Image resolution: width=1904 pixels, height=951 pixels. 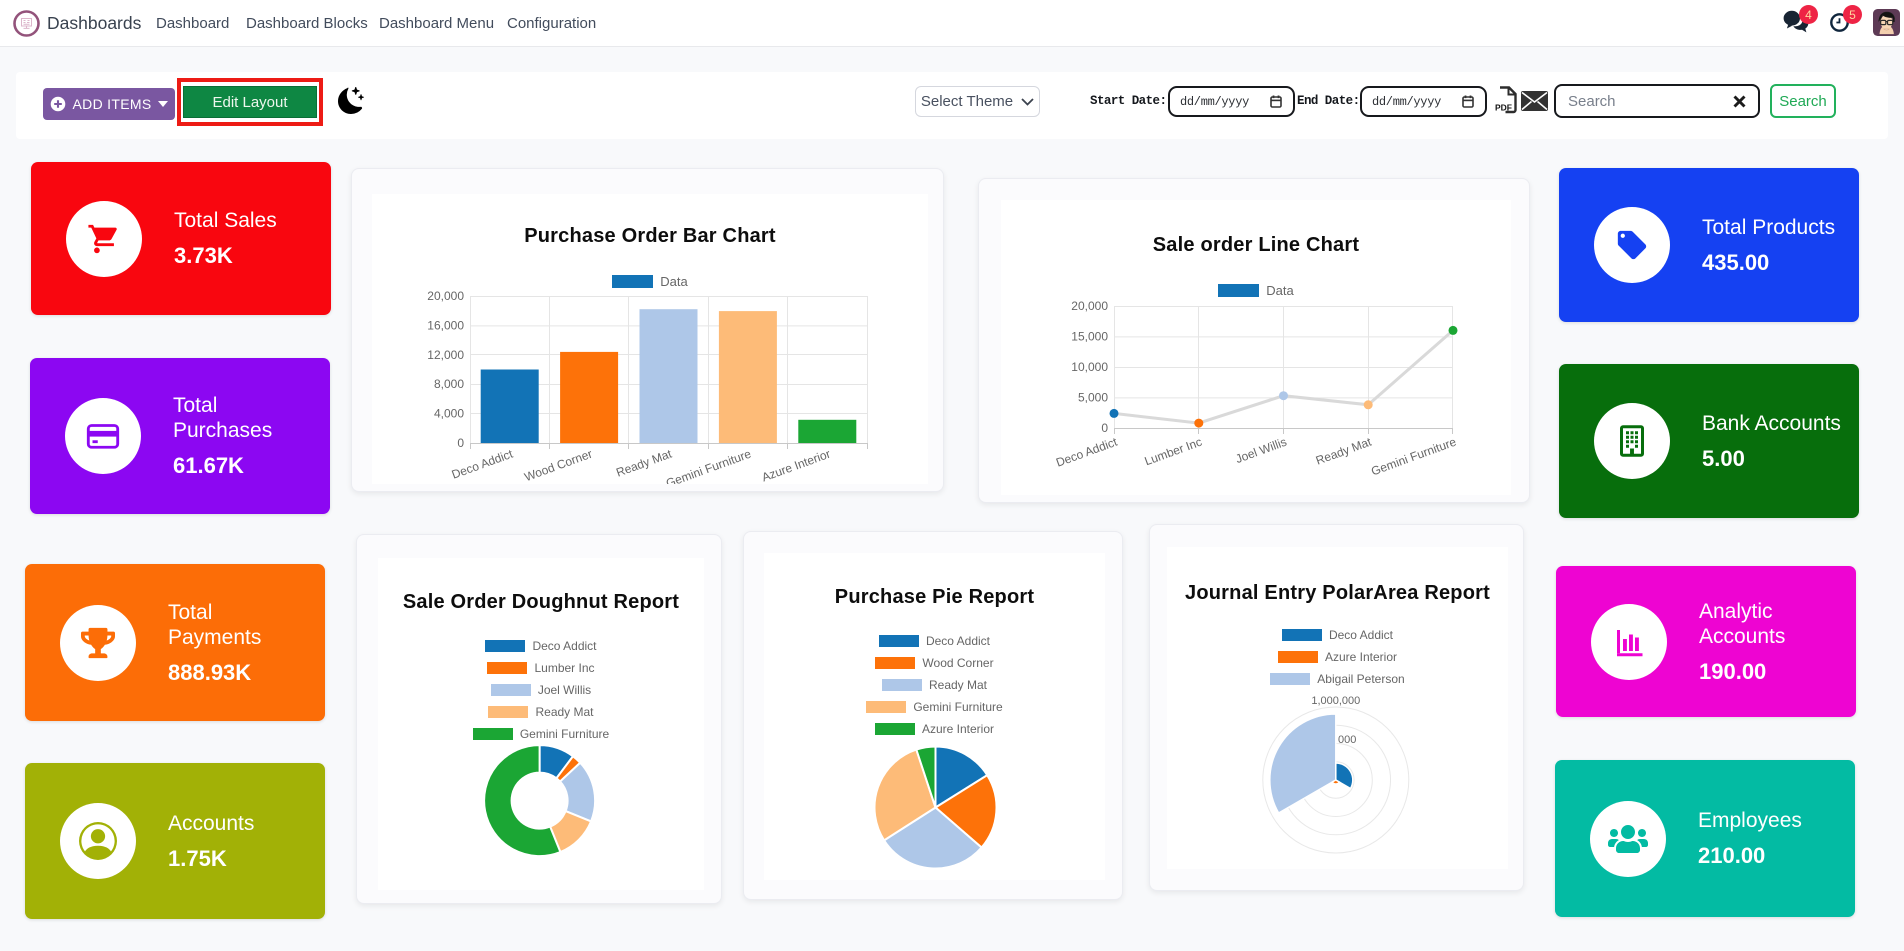 What do you see at coordinates (1347, 740) in the screenshot?
I see `svg-text: 000` at bounding box center [1347, 740].